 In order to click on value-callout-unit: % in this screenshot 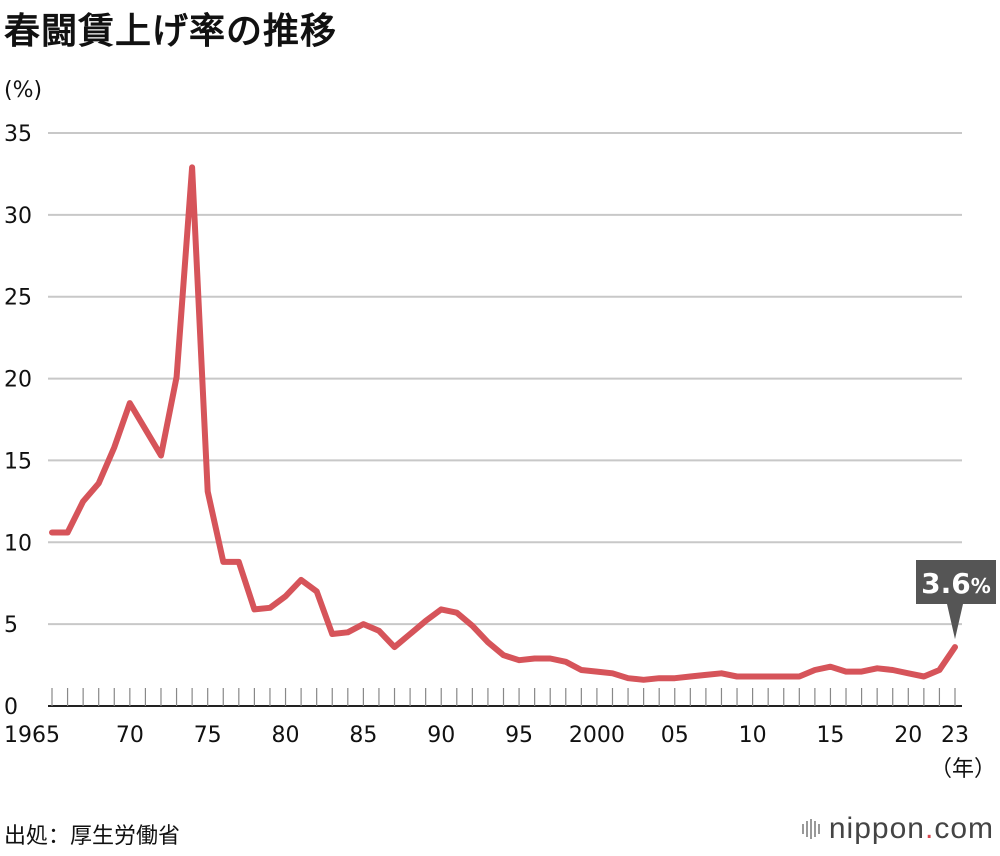, I will do `click(981, 586)`.